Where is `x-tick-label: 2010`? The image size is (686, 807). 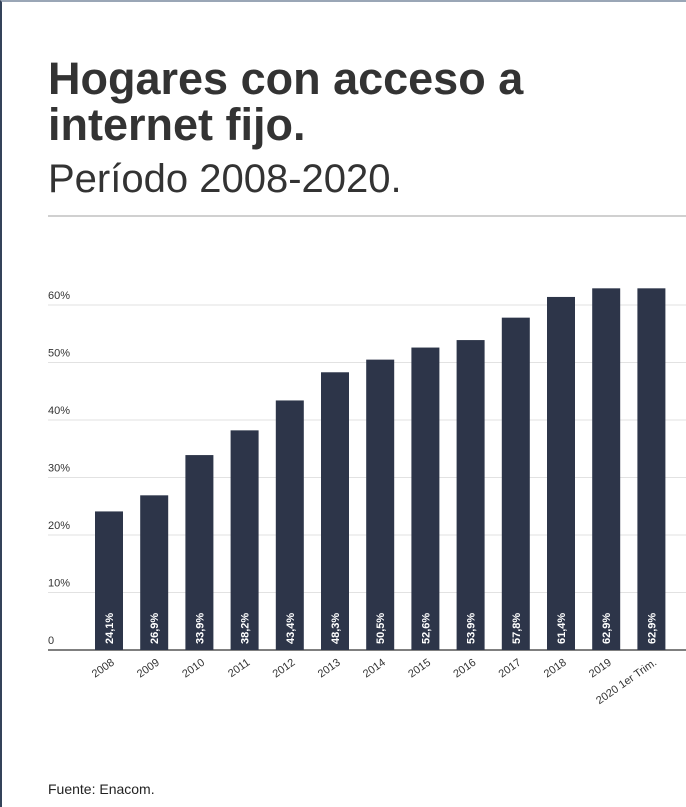 x-tick-label: 2010 is located at coordinates (193, 669).